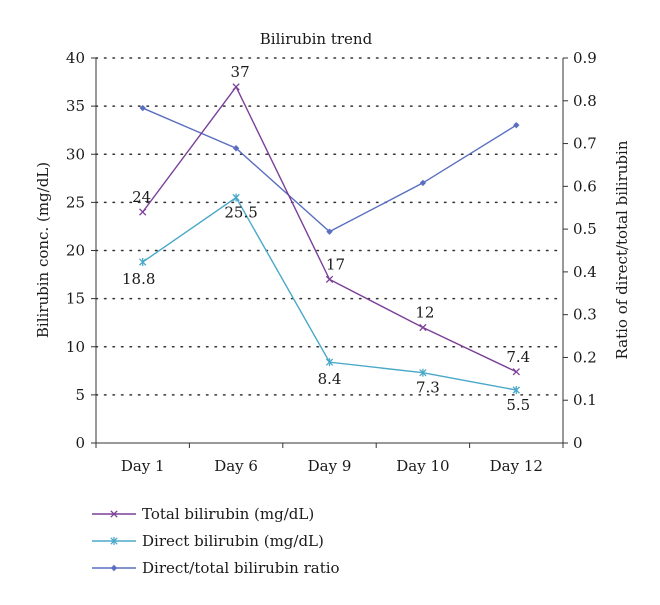 This screenshot has height=605, width=660. What do you see at coordinates (622, 249) in the screenshot?
I see `right-axis-title: Ratio of direct/total bilirubin` at bounding box center [622, 249].